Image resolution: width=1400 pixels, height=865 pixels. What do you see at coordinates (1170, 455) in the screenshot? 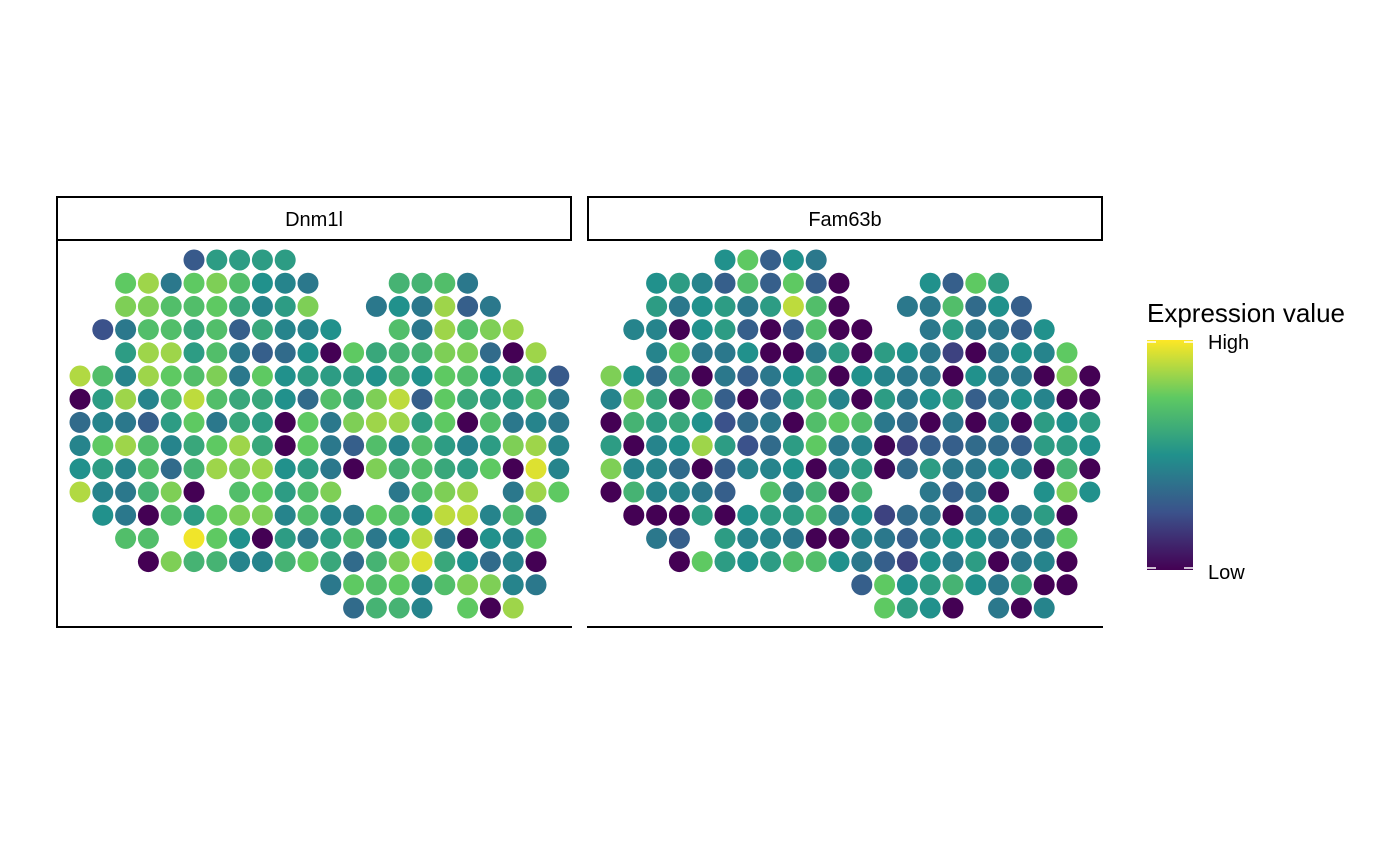
I see `legend-colorbar` at bounding box center [1170, 455].